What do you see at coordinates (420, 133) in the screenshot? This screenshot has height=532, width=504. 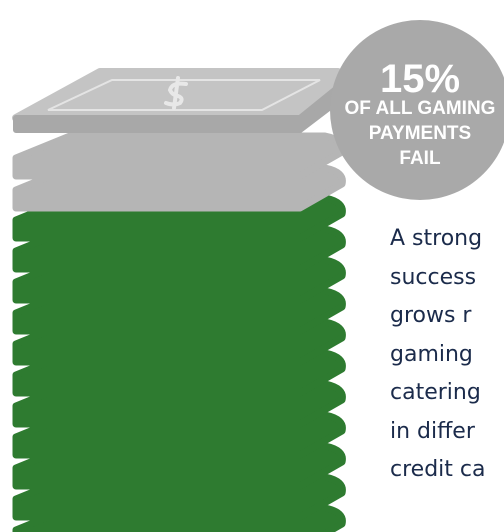 I see `badge-line: PAYMENTS` at bounding box center [420, 133].